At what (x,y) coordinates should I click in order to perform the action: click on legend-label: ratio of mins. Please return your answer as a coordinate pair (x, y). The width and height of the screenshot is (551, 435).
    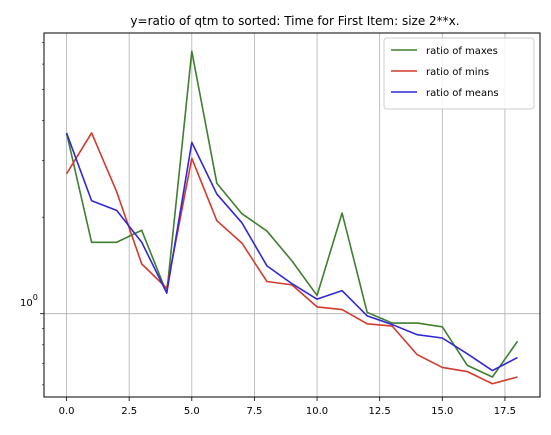
    Looking at the image, I should click on (457, 72).